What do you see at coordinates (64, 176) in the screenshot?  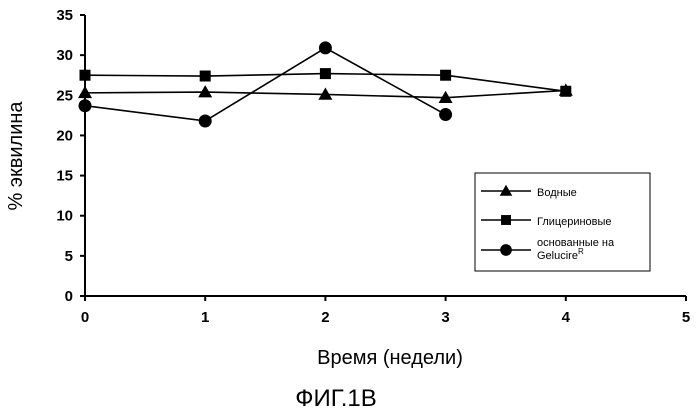 I see `y-tick-label: 15` at bounding box center [64, 176].